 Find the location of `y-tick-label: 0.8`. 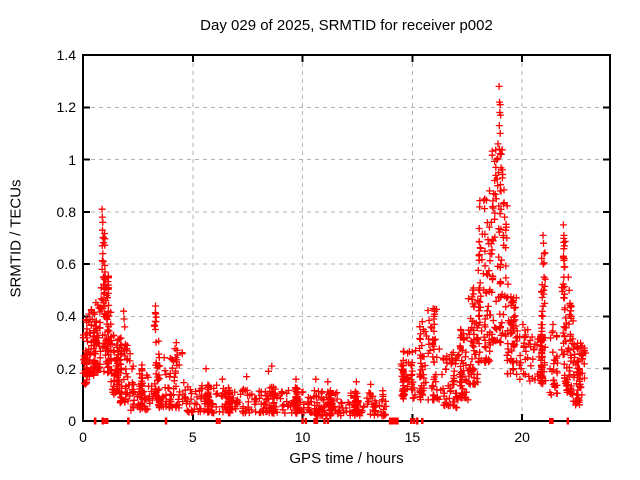

y-tick-label: 0.8 is located at coordinates (66, 211).